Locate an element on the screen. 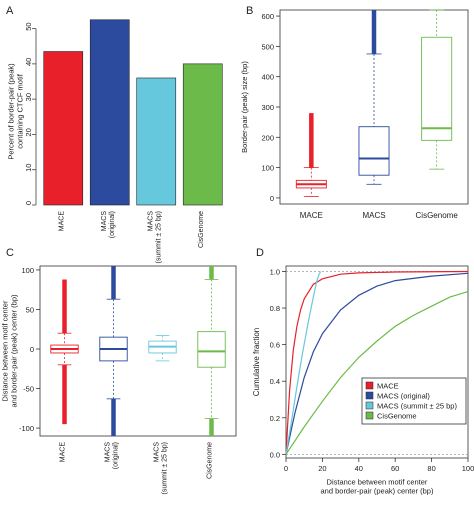 The height and width of the screenshot is (515, 474). y-axis-label: Border-pair (peak) size (bp) is located at coordinates (244, 107).